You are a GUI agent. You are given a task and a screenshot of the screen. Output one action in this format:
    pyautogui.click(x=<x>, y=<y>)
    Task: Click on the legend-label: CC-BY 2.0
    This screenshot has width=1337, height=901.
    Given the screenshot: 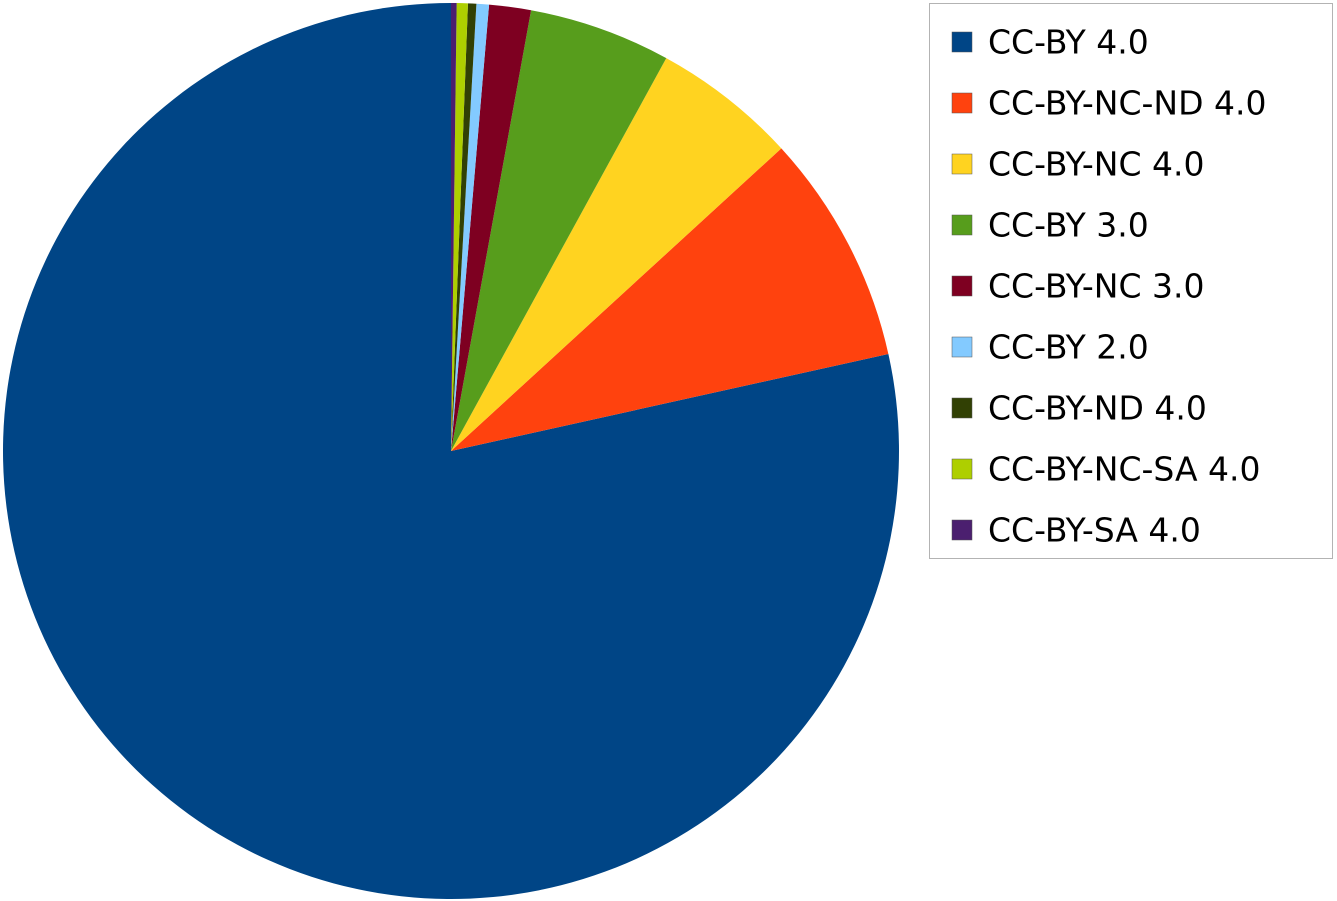 What is the action you would take?
    pyautogui.click(x=1068, y=347)
    